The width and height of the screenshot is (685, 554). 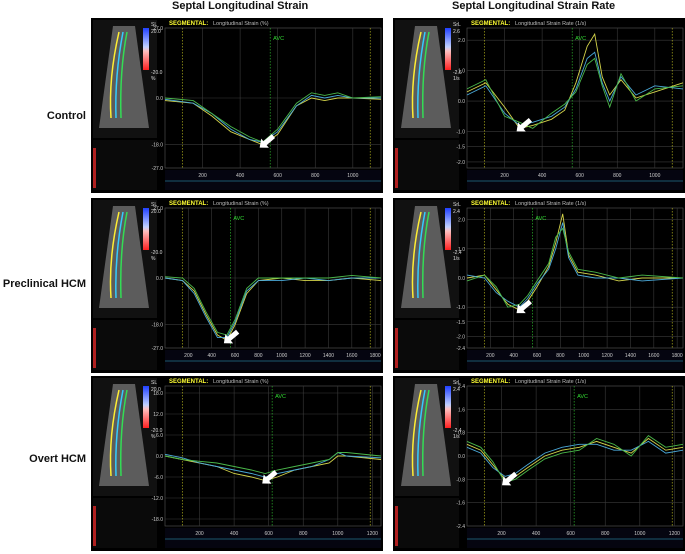 What do you see at coordinates (159, 457) in the screenshot?
I see `y-tick-label-3: 0.0` at bounding box center [159, 457].